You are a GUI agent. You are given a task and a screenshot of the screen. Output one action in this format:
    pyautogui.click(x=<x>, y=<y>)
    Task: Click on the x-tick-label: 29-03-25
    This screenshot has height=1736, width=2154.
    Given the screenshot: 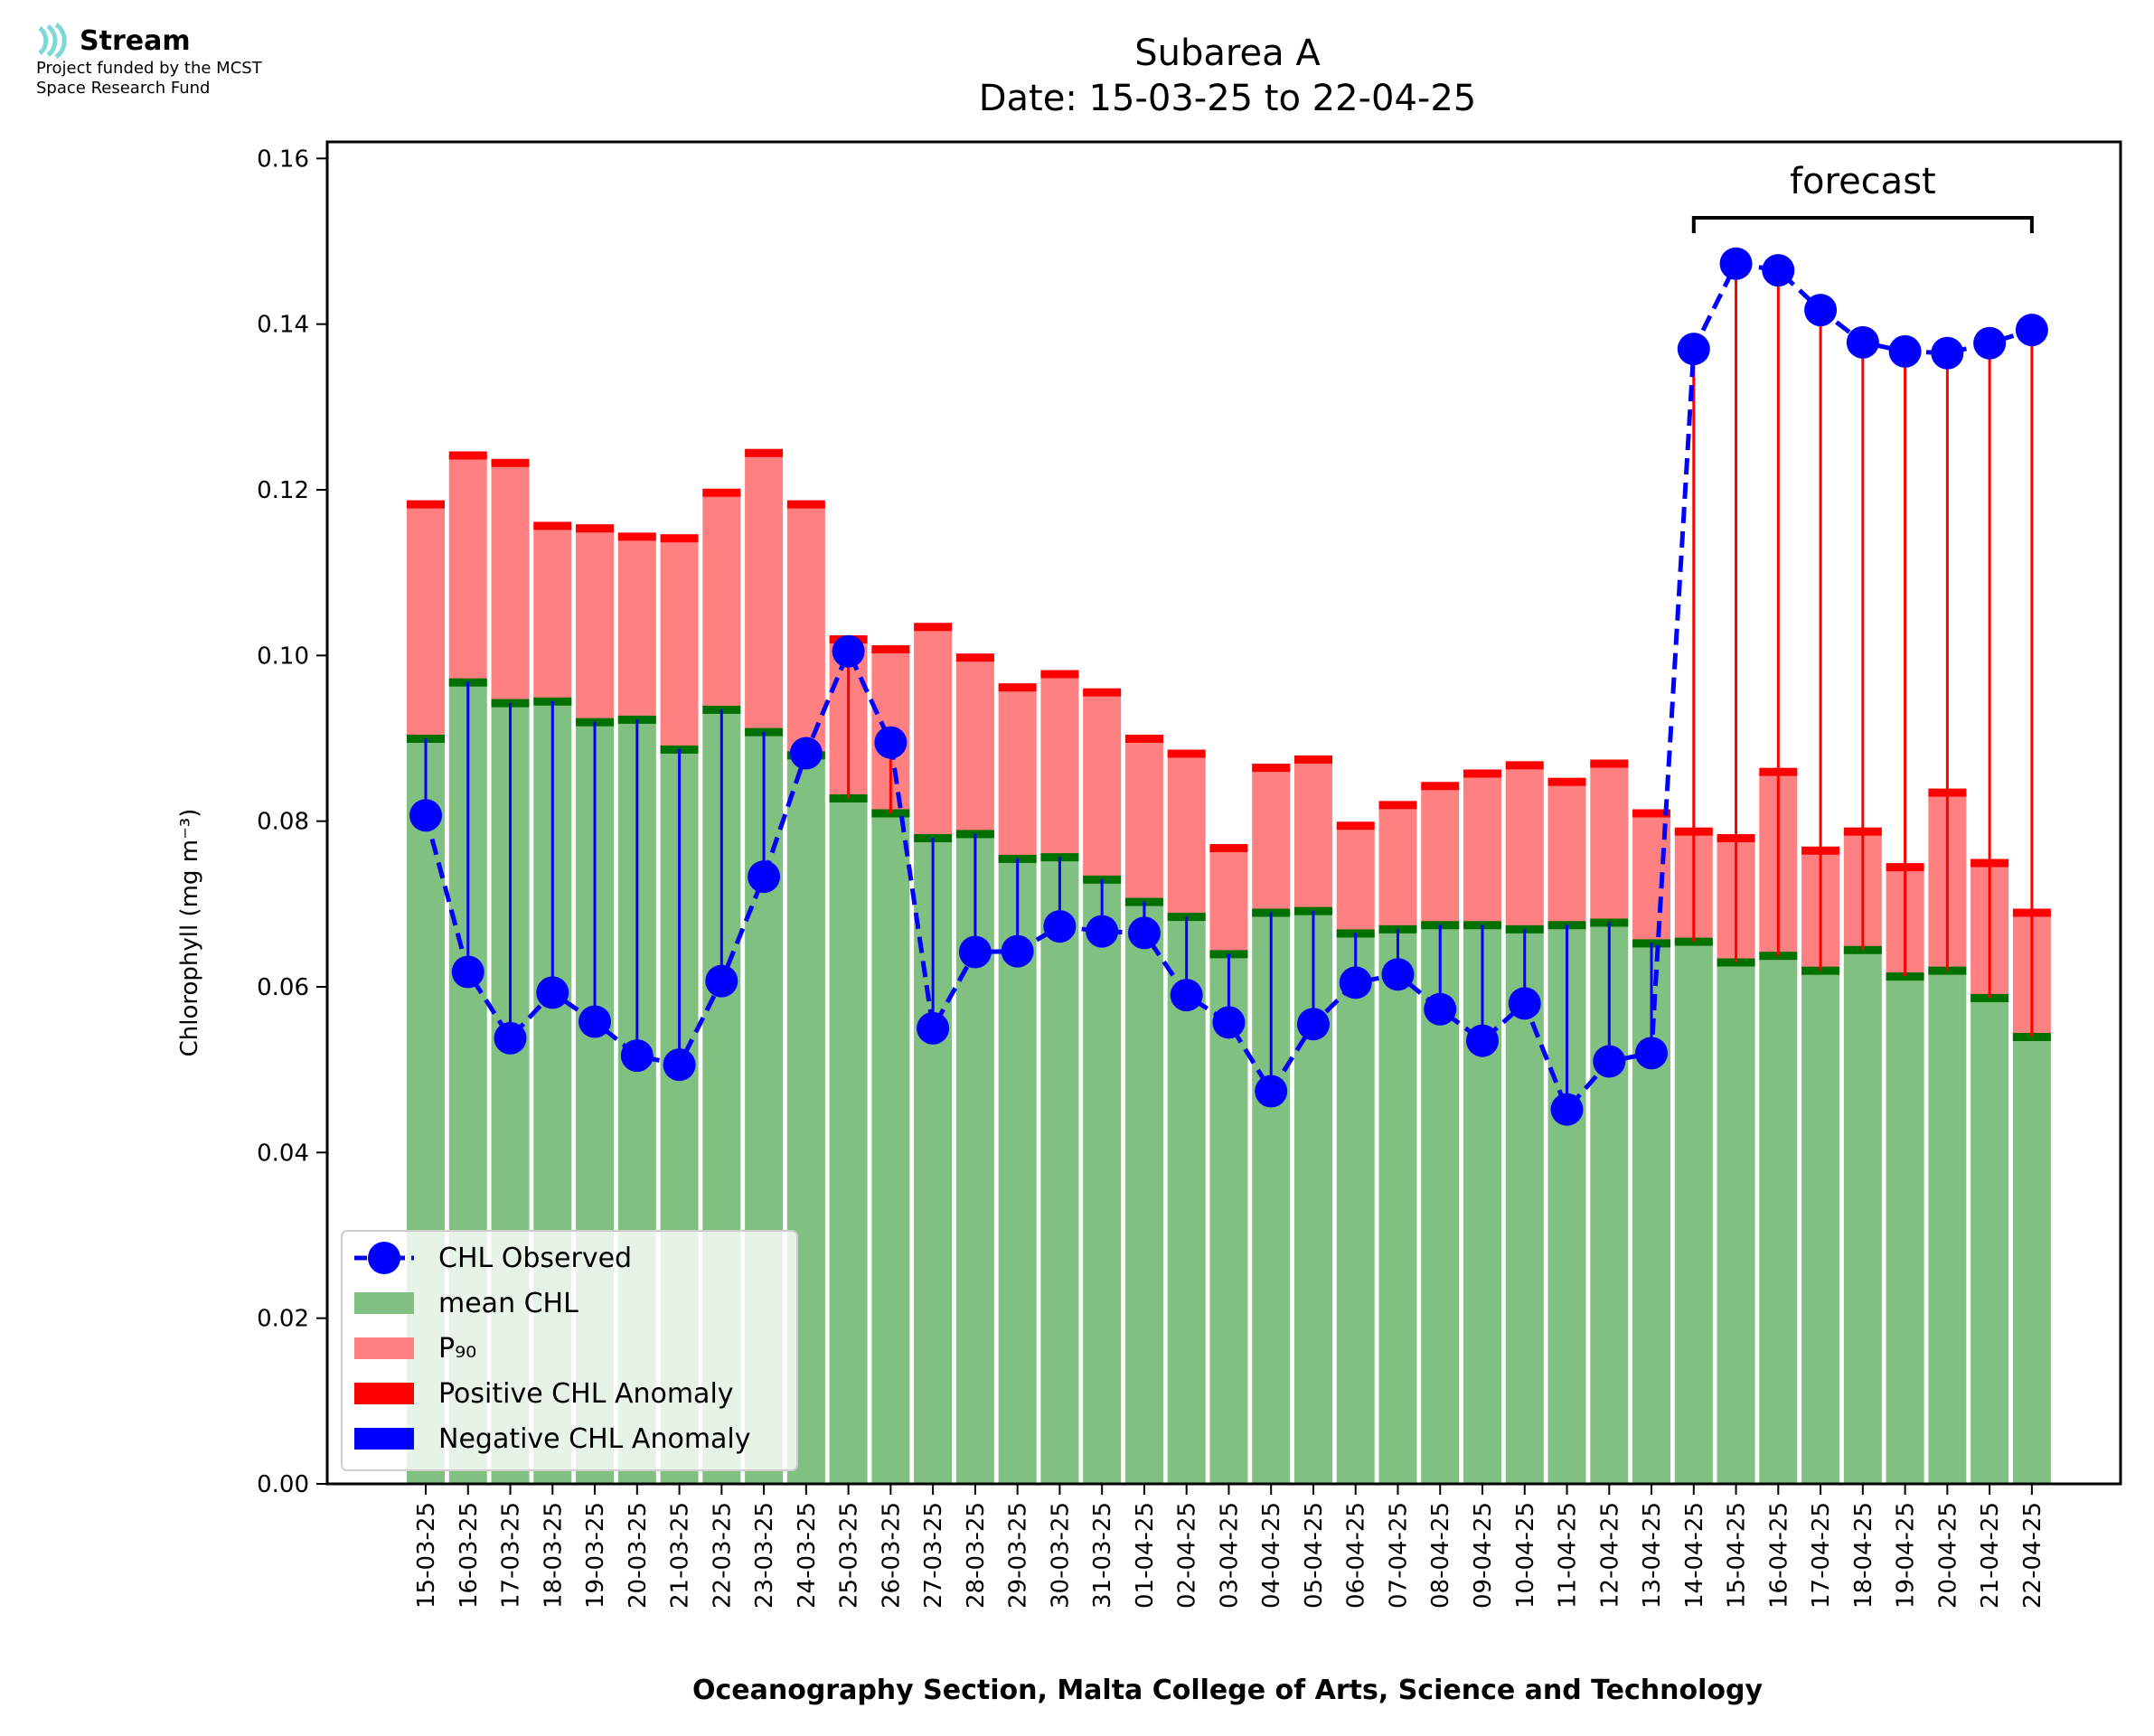 What is the action you would take?
    pyautogui.click(x=1019, y=1556)
    